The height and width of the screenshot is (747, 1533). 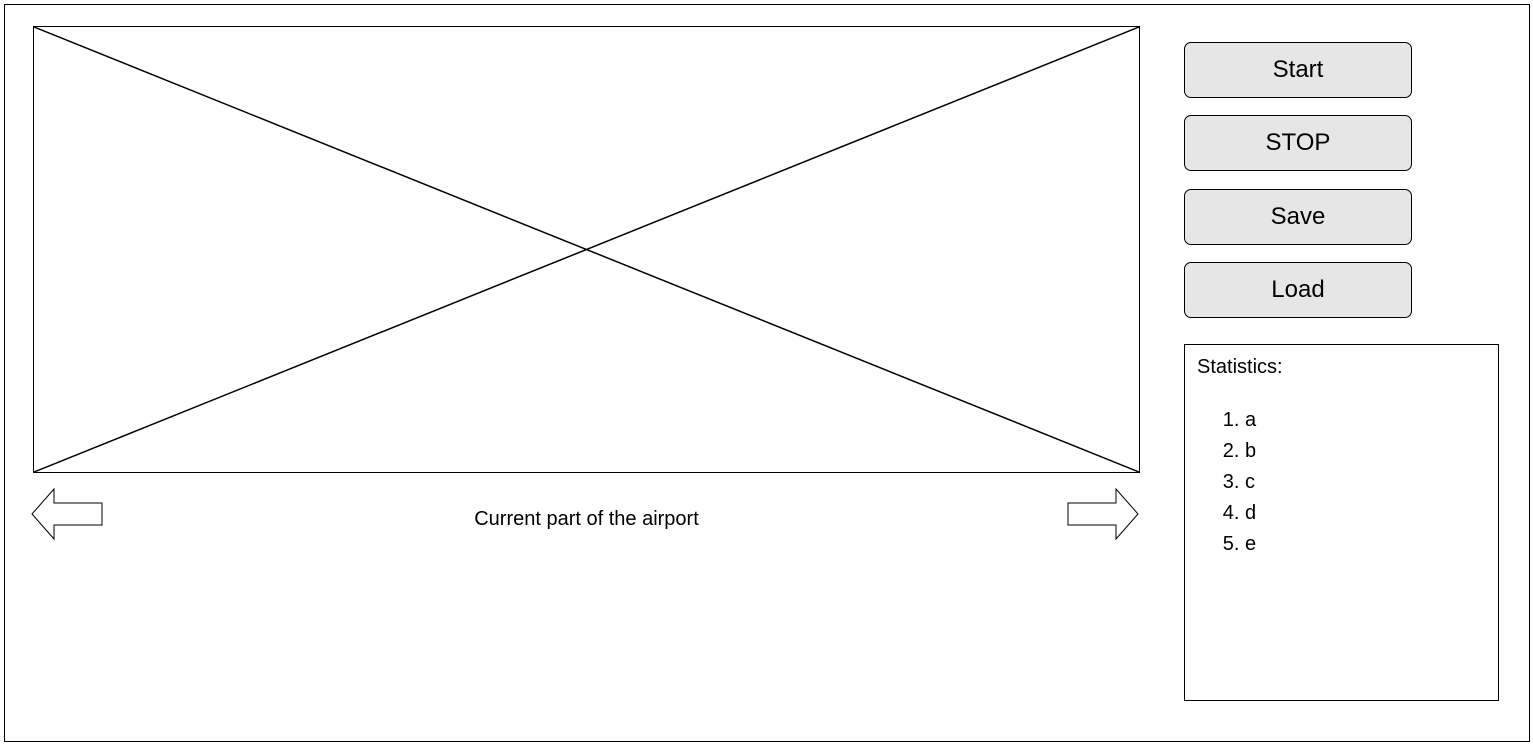 I want to click on statistics-item: b, so click(x=1365, y=451).